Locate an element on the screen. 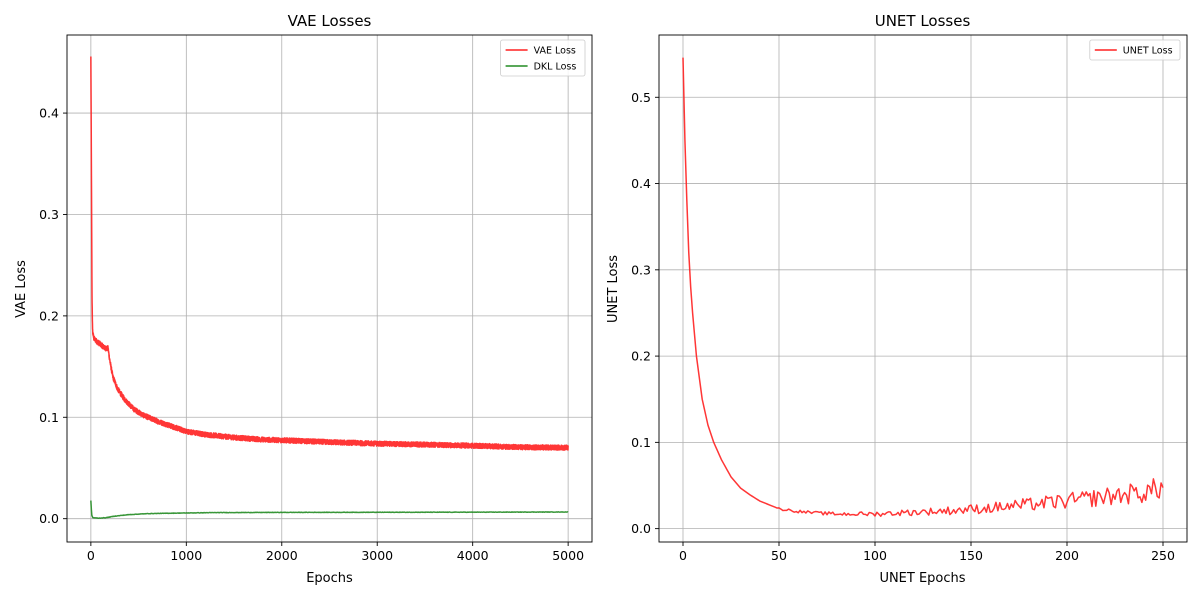  y-tick-label: 0.5 is located at coordinates (641, 97).